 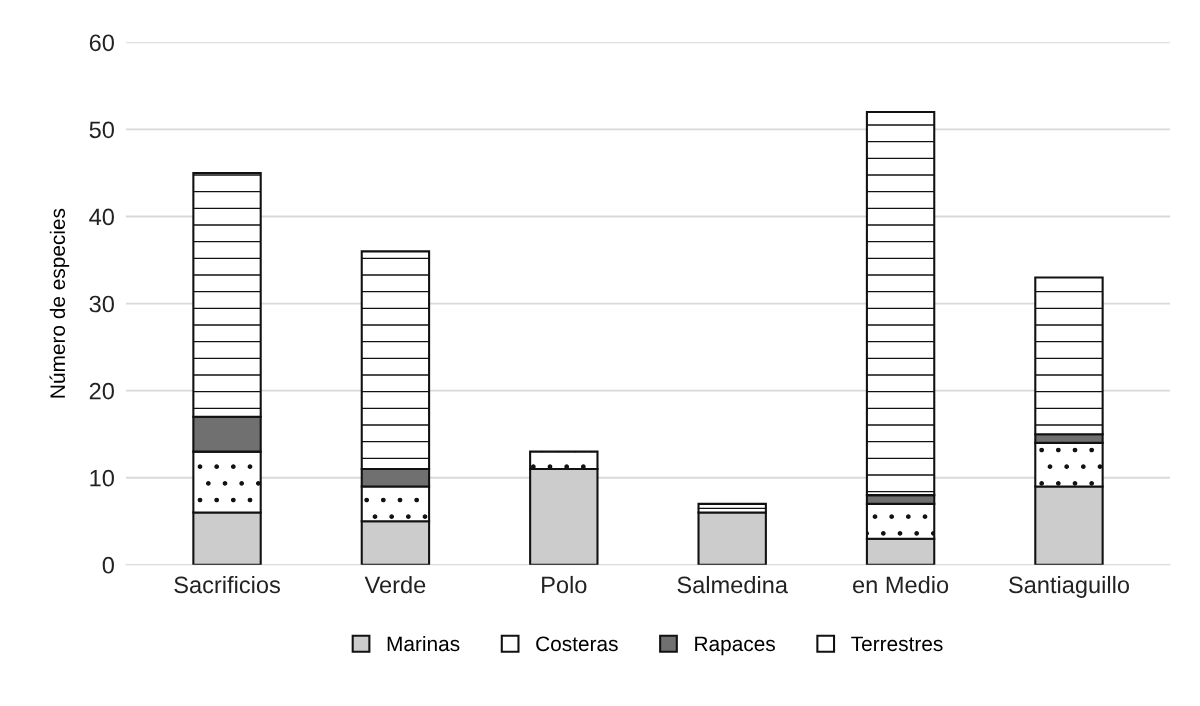 I want to click on y-tick-label: 40, so click(x=101, y=217).